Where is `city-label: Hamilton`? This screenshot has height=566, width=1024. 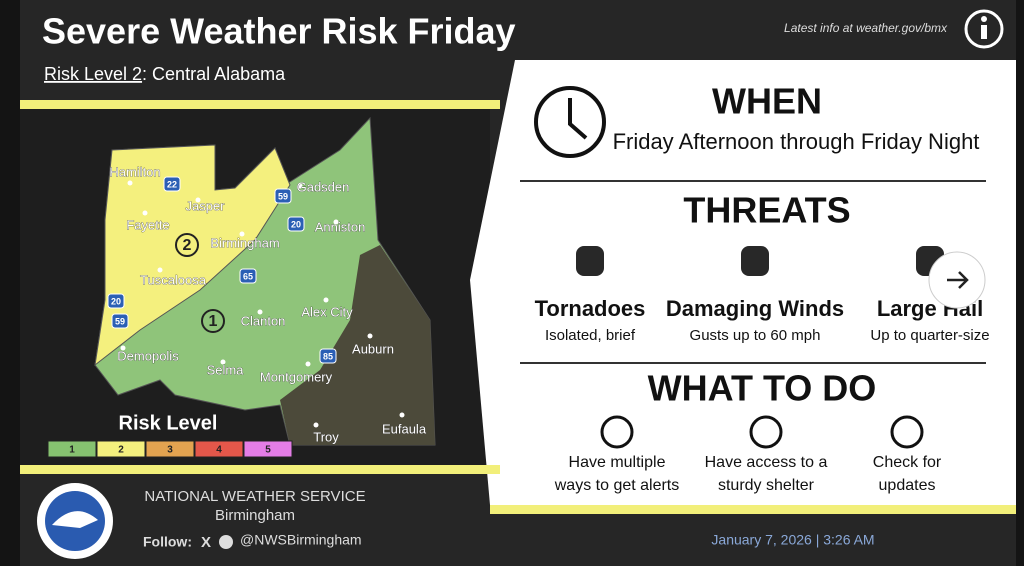 city-label: Hamilton is located at coordinates (134, 171).